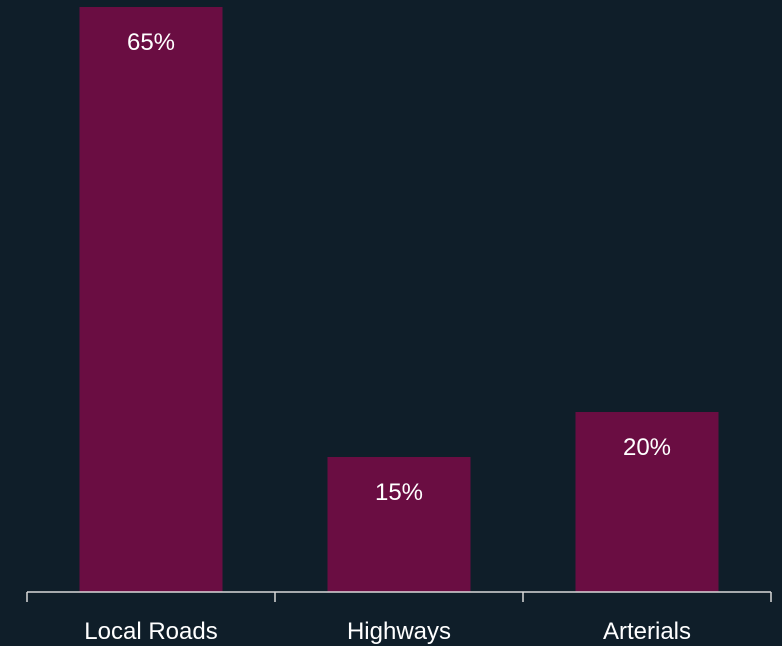 The image size is (782, 646). I want to click on data-label-highways: 15%, so click(399, 492).